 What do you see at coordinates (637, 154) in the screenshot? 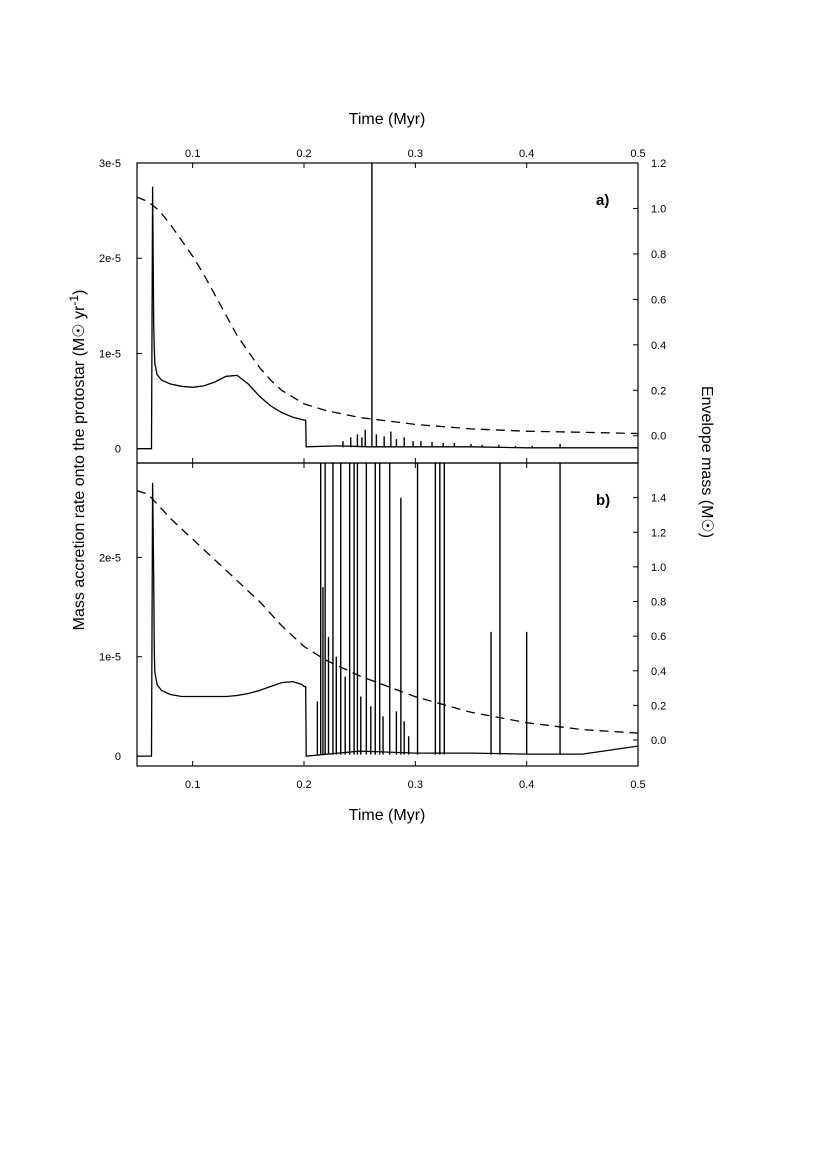
I see `top-x-tick-label: 0.5` at bounding box center [637, 154].